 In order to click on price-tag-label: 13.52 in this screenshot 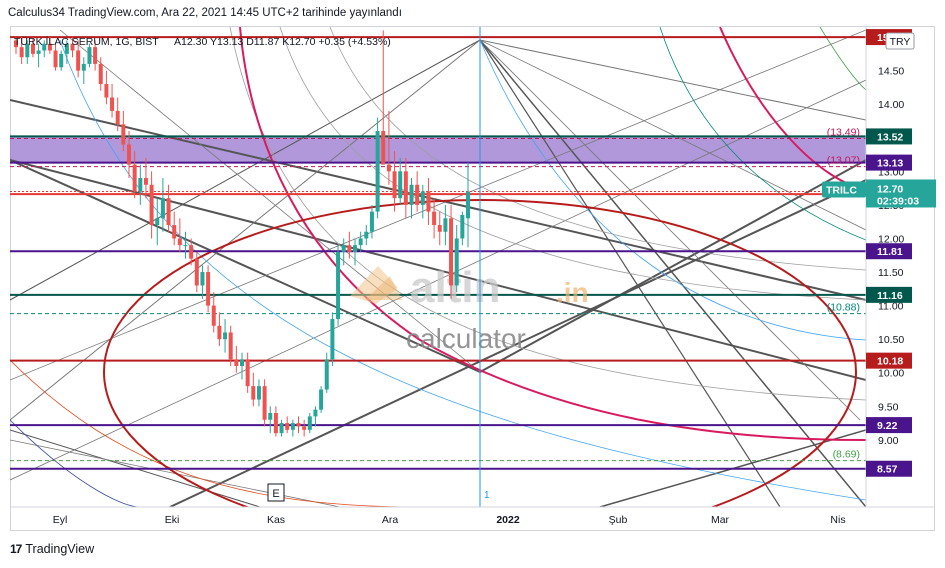, I will do `click(890, 137)`.